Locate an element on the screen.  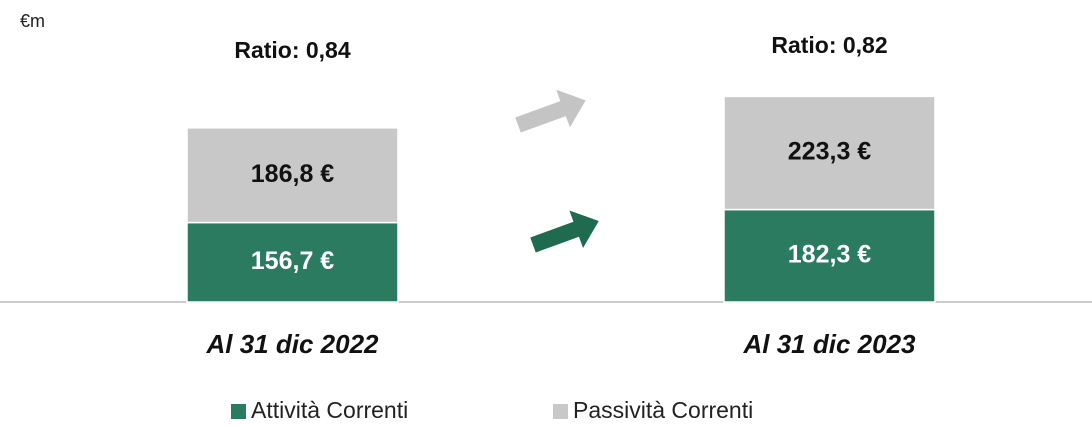
value-label: 186,8 € is located at coordinates (293, 174).